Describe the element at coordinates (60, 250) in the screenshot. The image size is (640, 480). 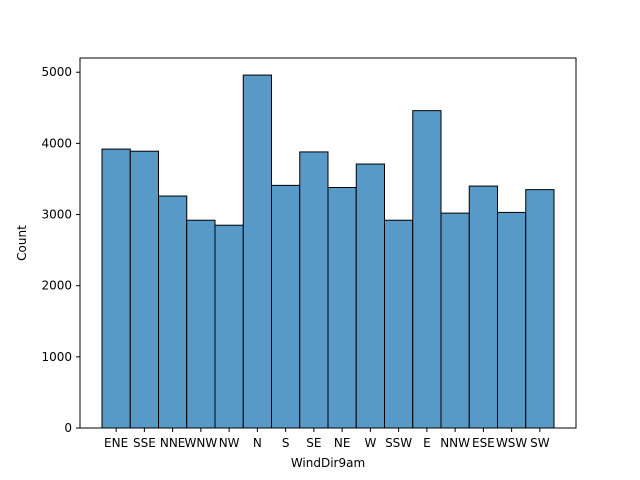
I see `y-ticks-group: 0 1000 2000 3000 4000 5000` at that location.